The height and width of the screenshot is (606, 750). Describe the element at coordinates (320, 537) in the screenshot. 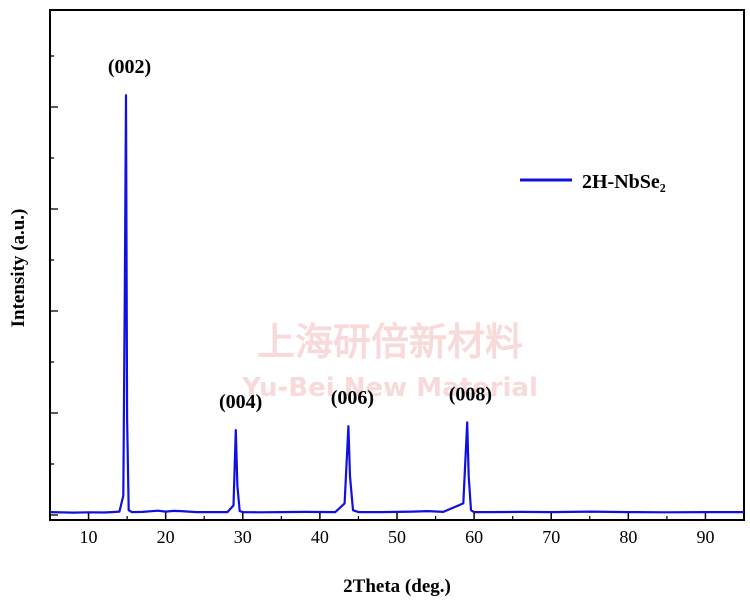

I see `x-tick-label: 40` at that location.